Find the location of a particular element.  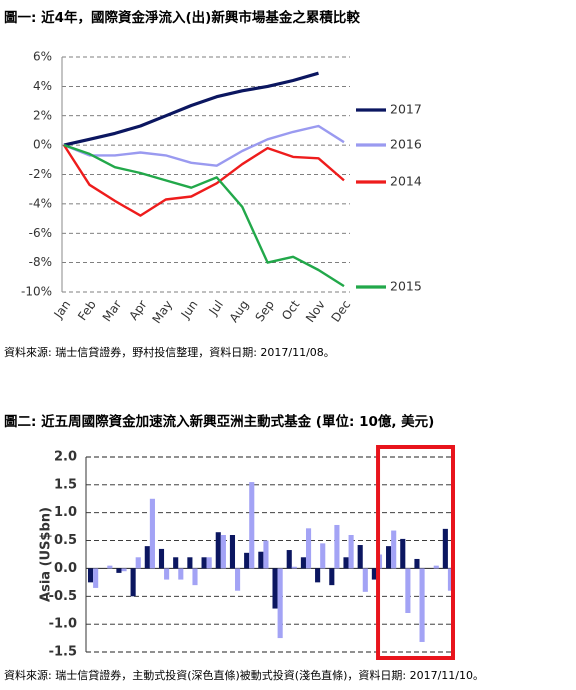

y-tick-label: 2.0 is located at coordinates (65, 457).